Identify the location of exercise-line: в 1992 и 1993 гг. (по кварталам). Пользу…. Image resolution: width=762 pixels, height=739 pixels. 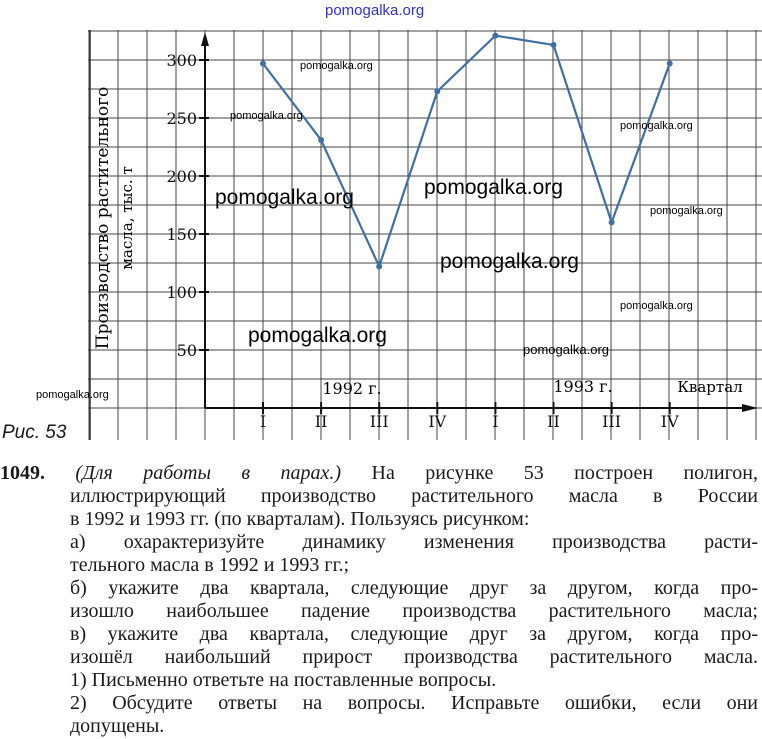
(300, 519).